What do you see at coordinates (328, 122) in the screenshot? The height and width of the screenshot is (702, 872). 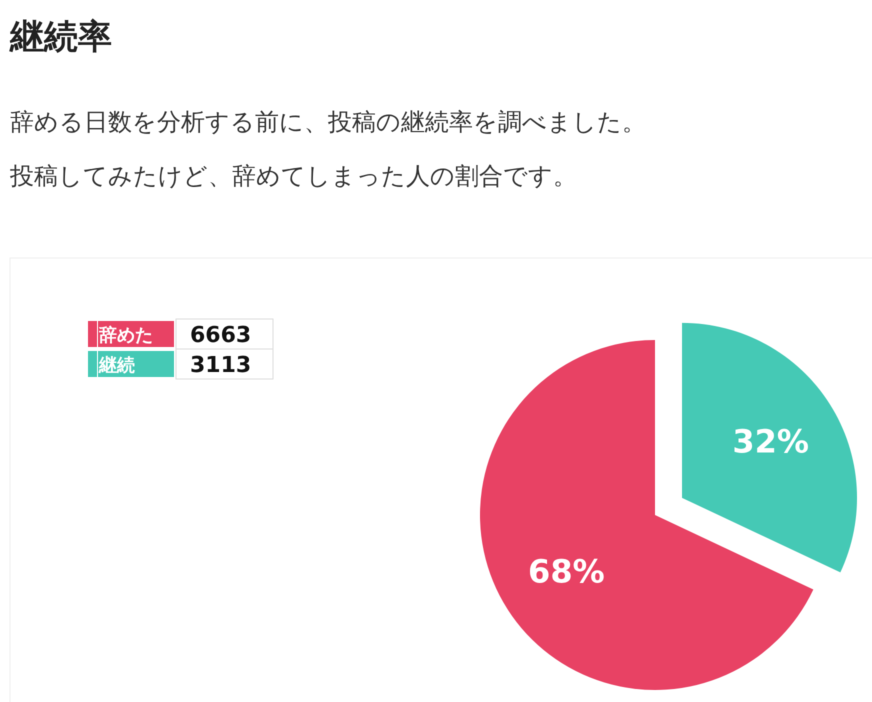 I see `chart-subtitle: 辞める日数を分析する前に、投稿の継続率を調べました。` at bounding box center [328, 122].